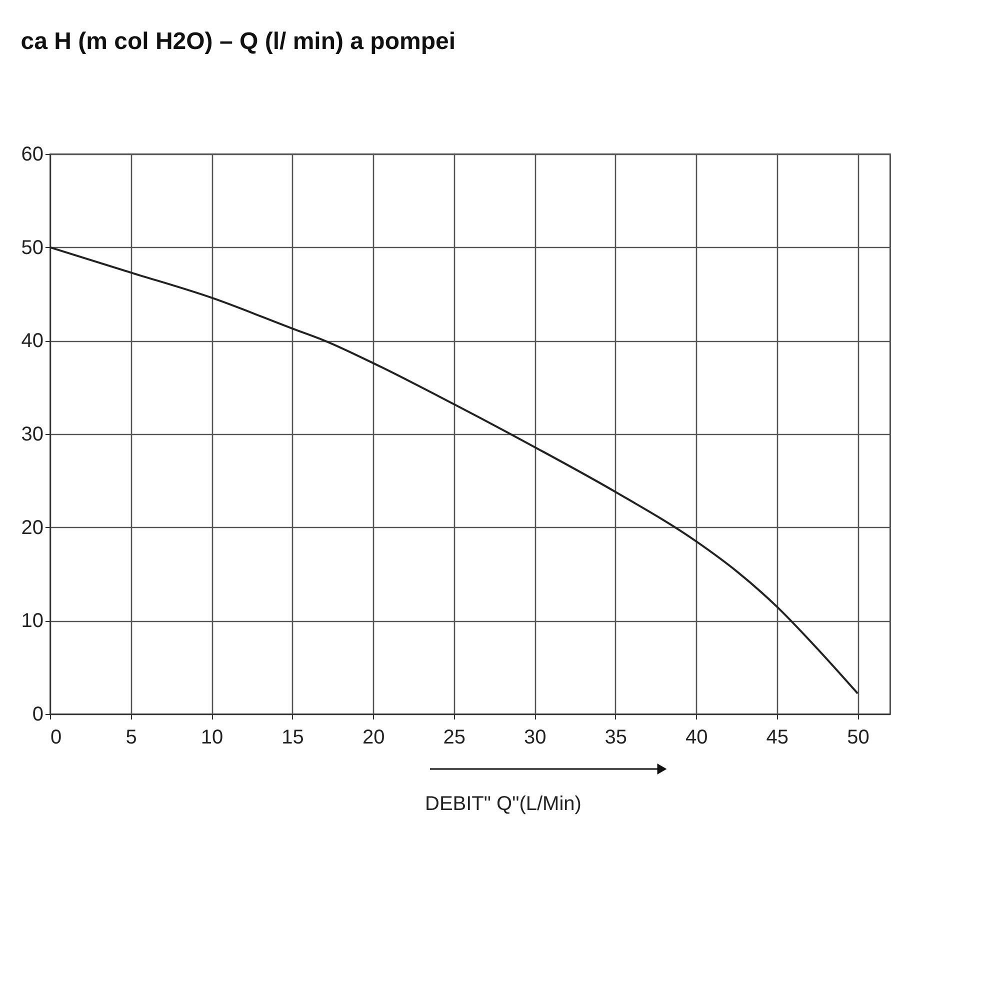 The width and height of the screenshot is (1000, 1000). I want to click on x-tick-label: 15, so click(293, 737).